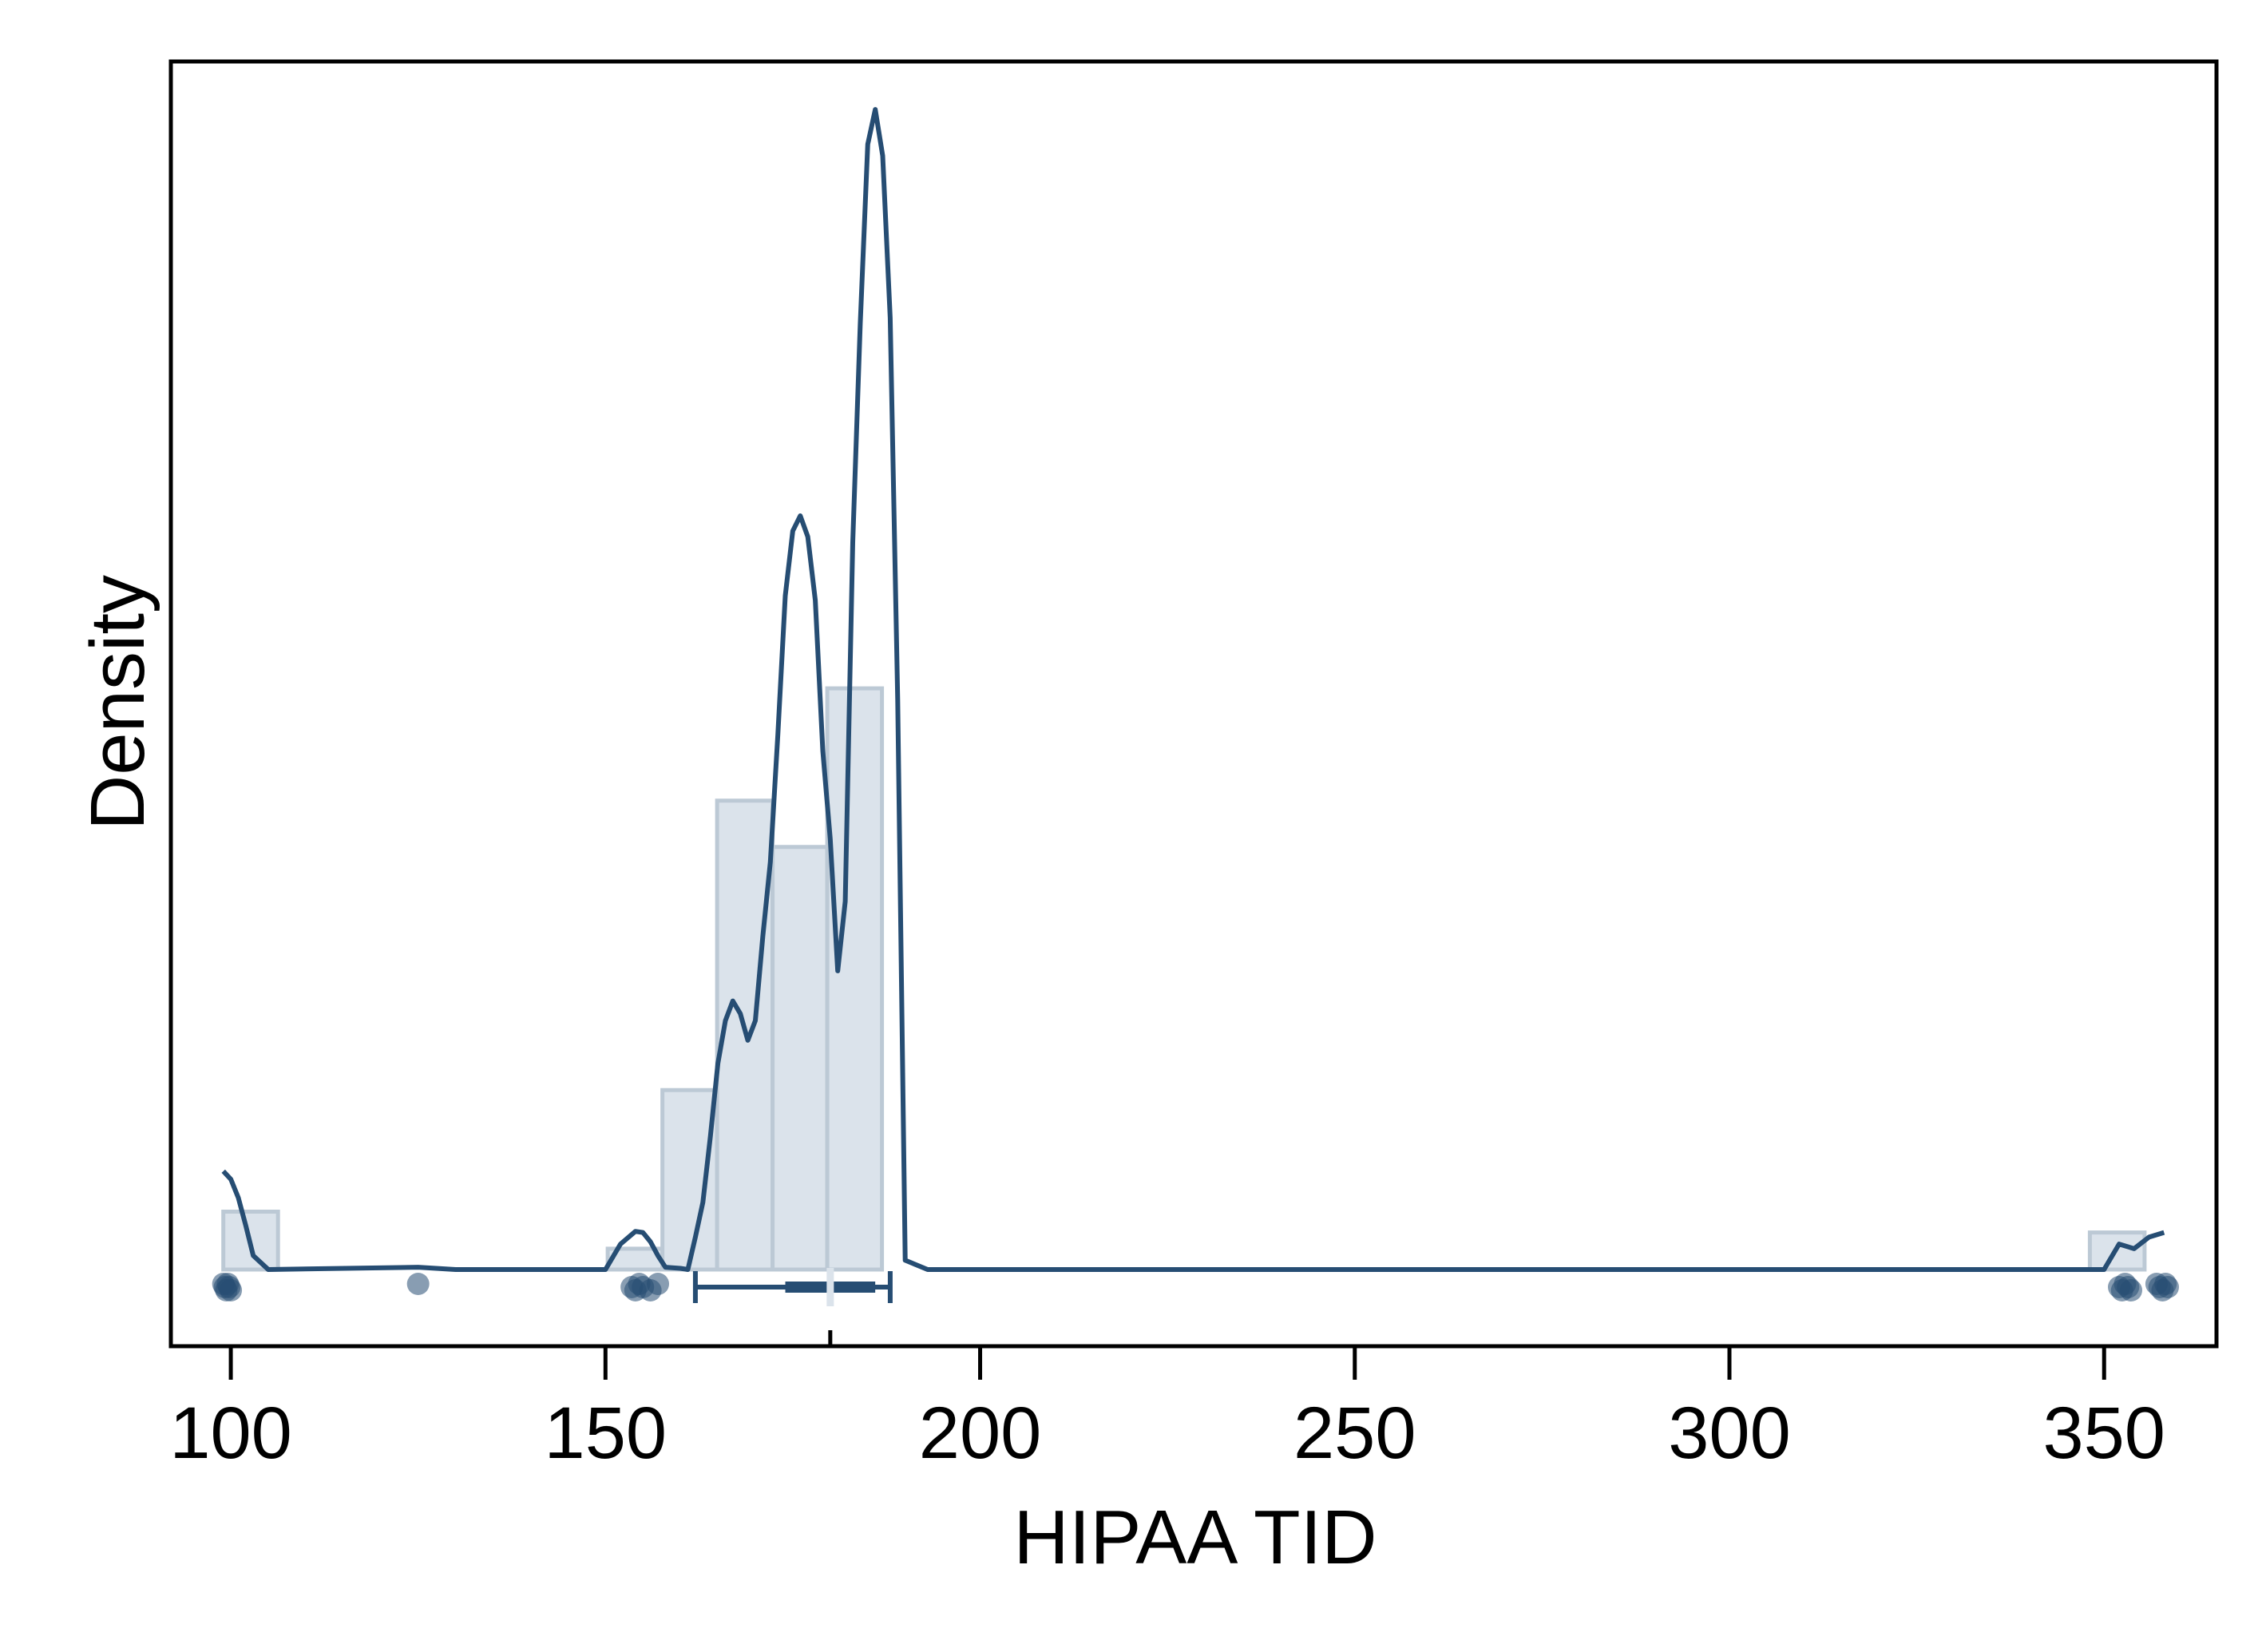 The height and width of the screenshot is (1652, 2266). I want to click on x-tick-label: 200, so click(981, 1433).